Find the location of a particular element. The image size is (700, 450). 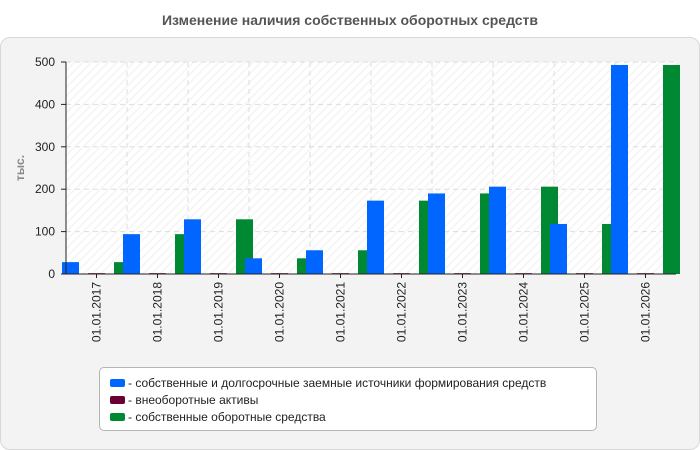

y-tick-label: 500 is located at coordinates (45, 62).